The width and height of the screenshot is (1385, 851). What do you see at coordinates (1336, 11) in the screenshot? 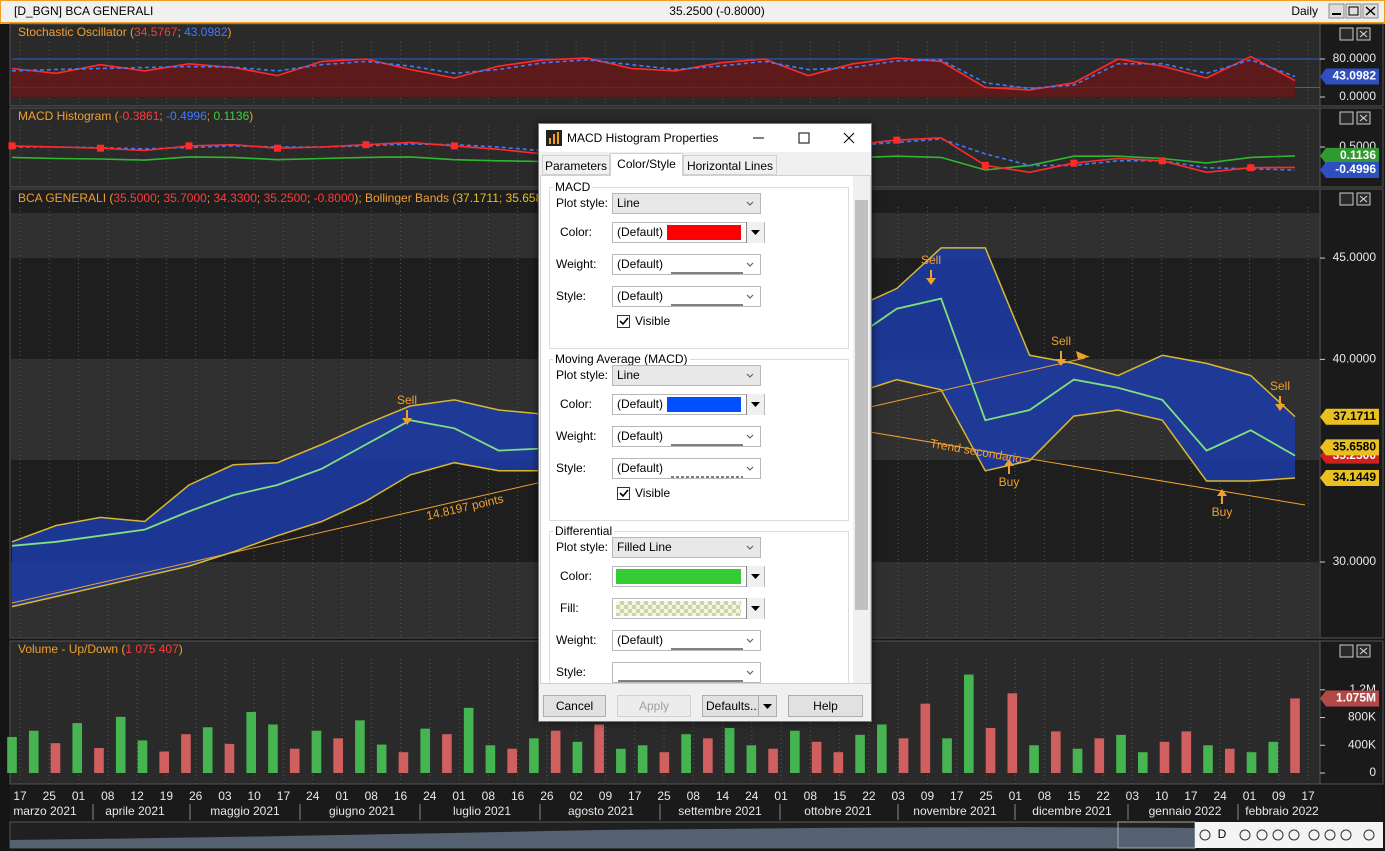
I see `minimize-button` at bounding box center [1336, 11].